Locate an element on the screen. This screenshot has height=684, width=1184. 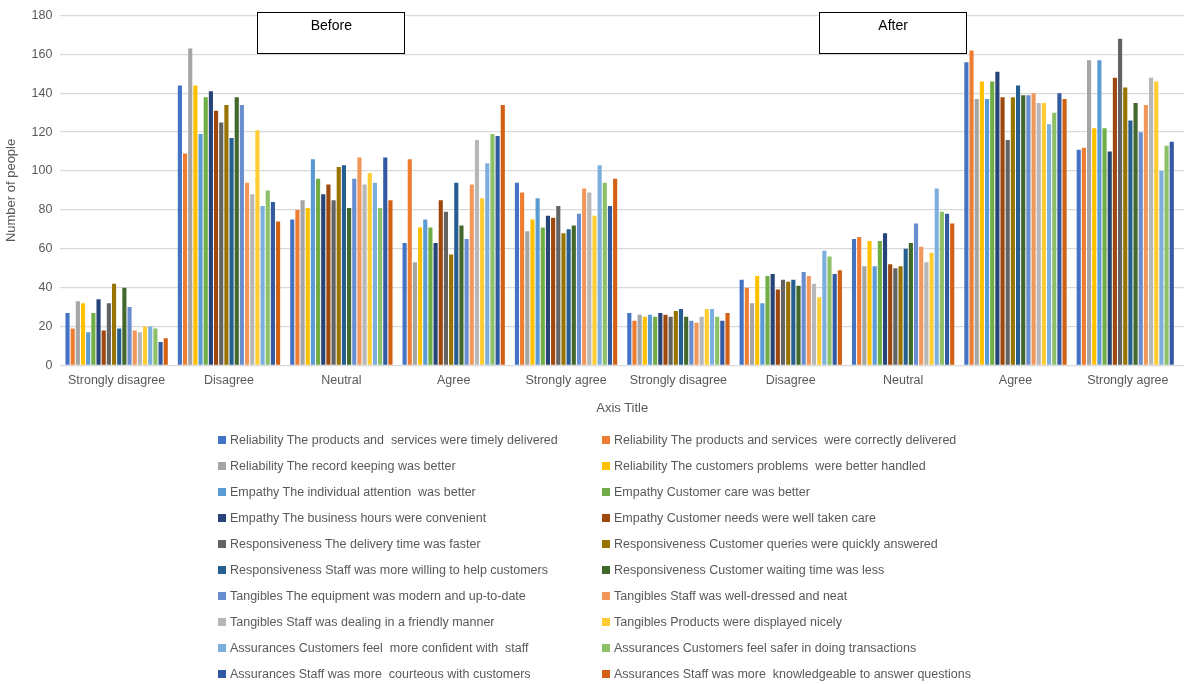
y-tick-label: 60 is located at coordinates (45, 248).